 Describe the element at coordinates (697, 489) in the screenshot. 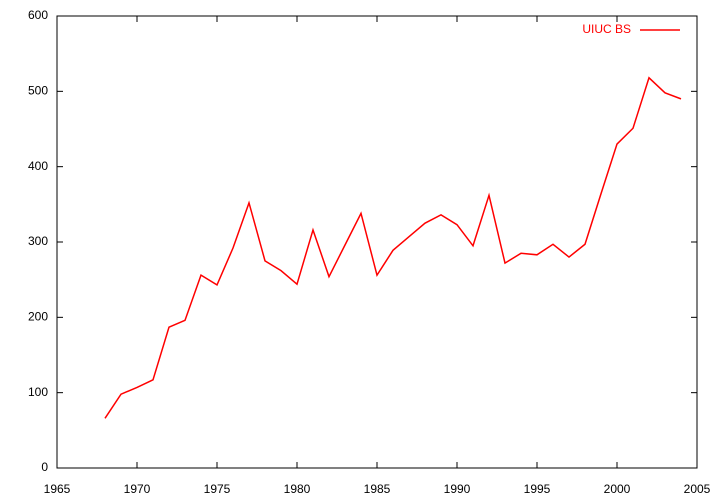

I see `x-tick-label: 2005` at that location.